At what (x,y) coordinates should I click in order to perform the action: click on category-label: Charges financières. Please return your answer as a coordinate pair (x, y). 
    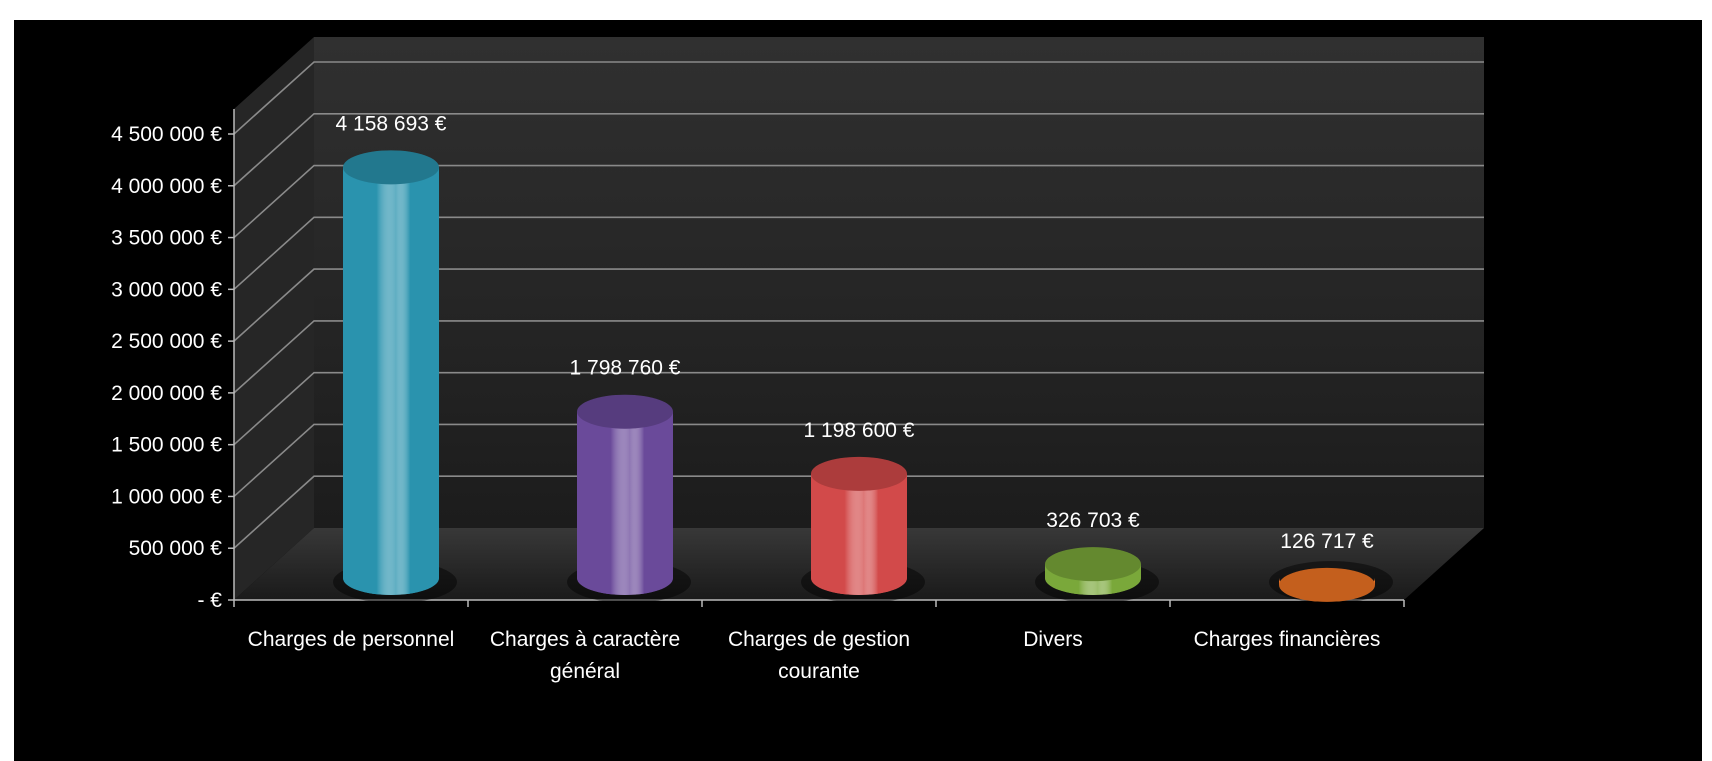
    Looking at the image, I should click on (1287, 639).